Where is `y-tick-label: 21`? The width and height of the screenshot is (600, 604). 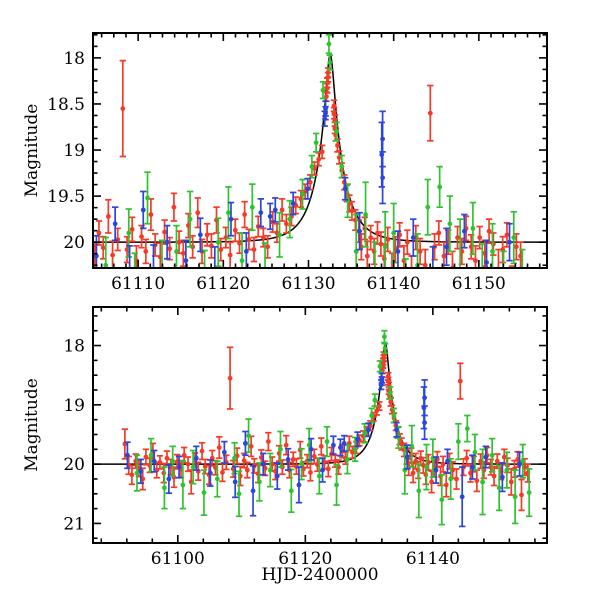
y-tick-label: 21 is located at coordinates (74, 524).